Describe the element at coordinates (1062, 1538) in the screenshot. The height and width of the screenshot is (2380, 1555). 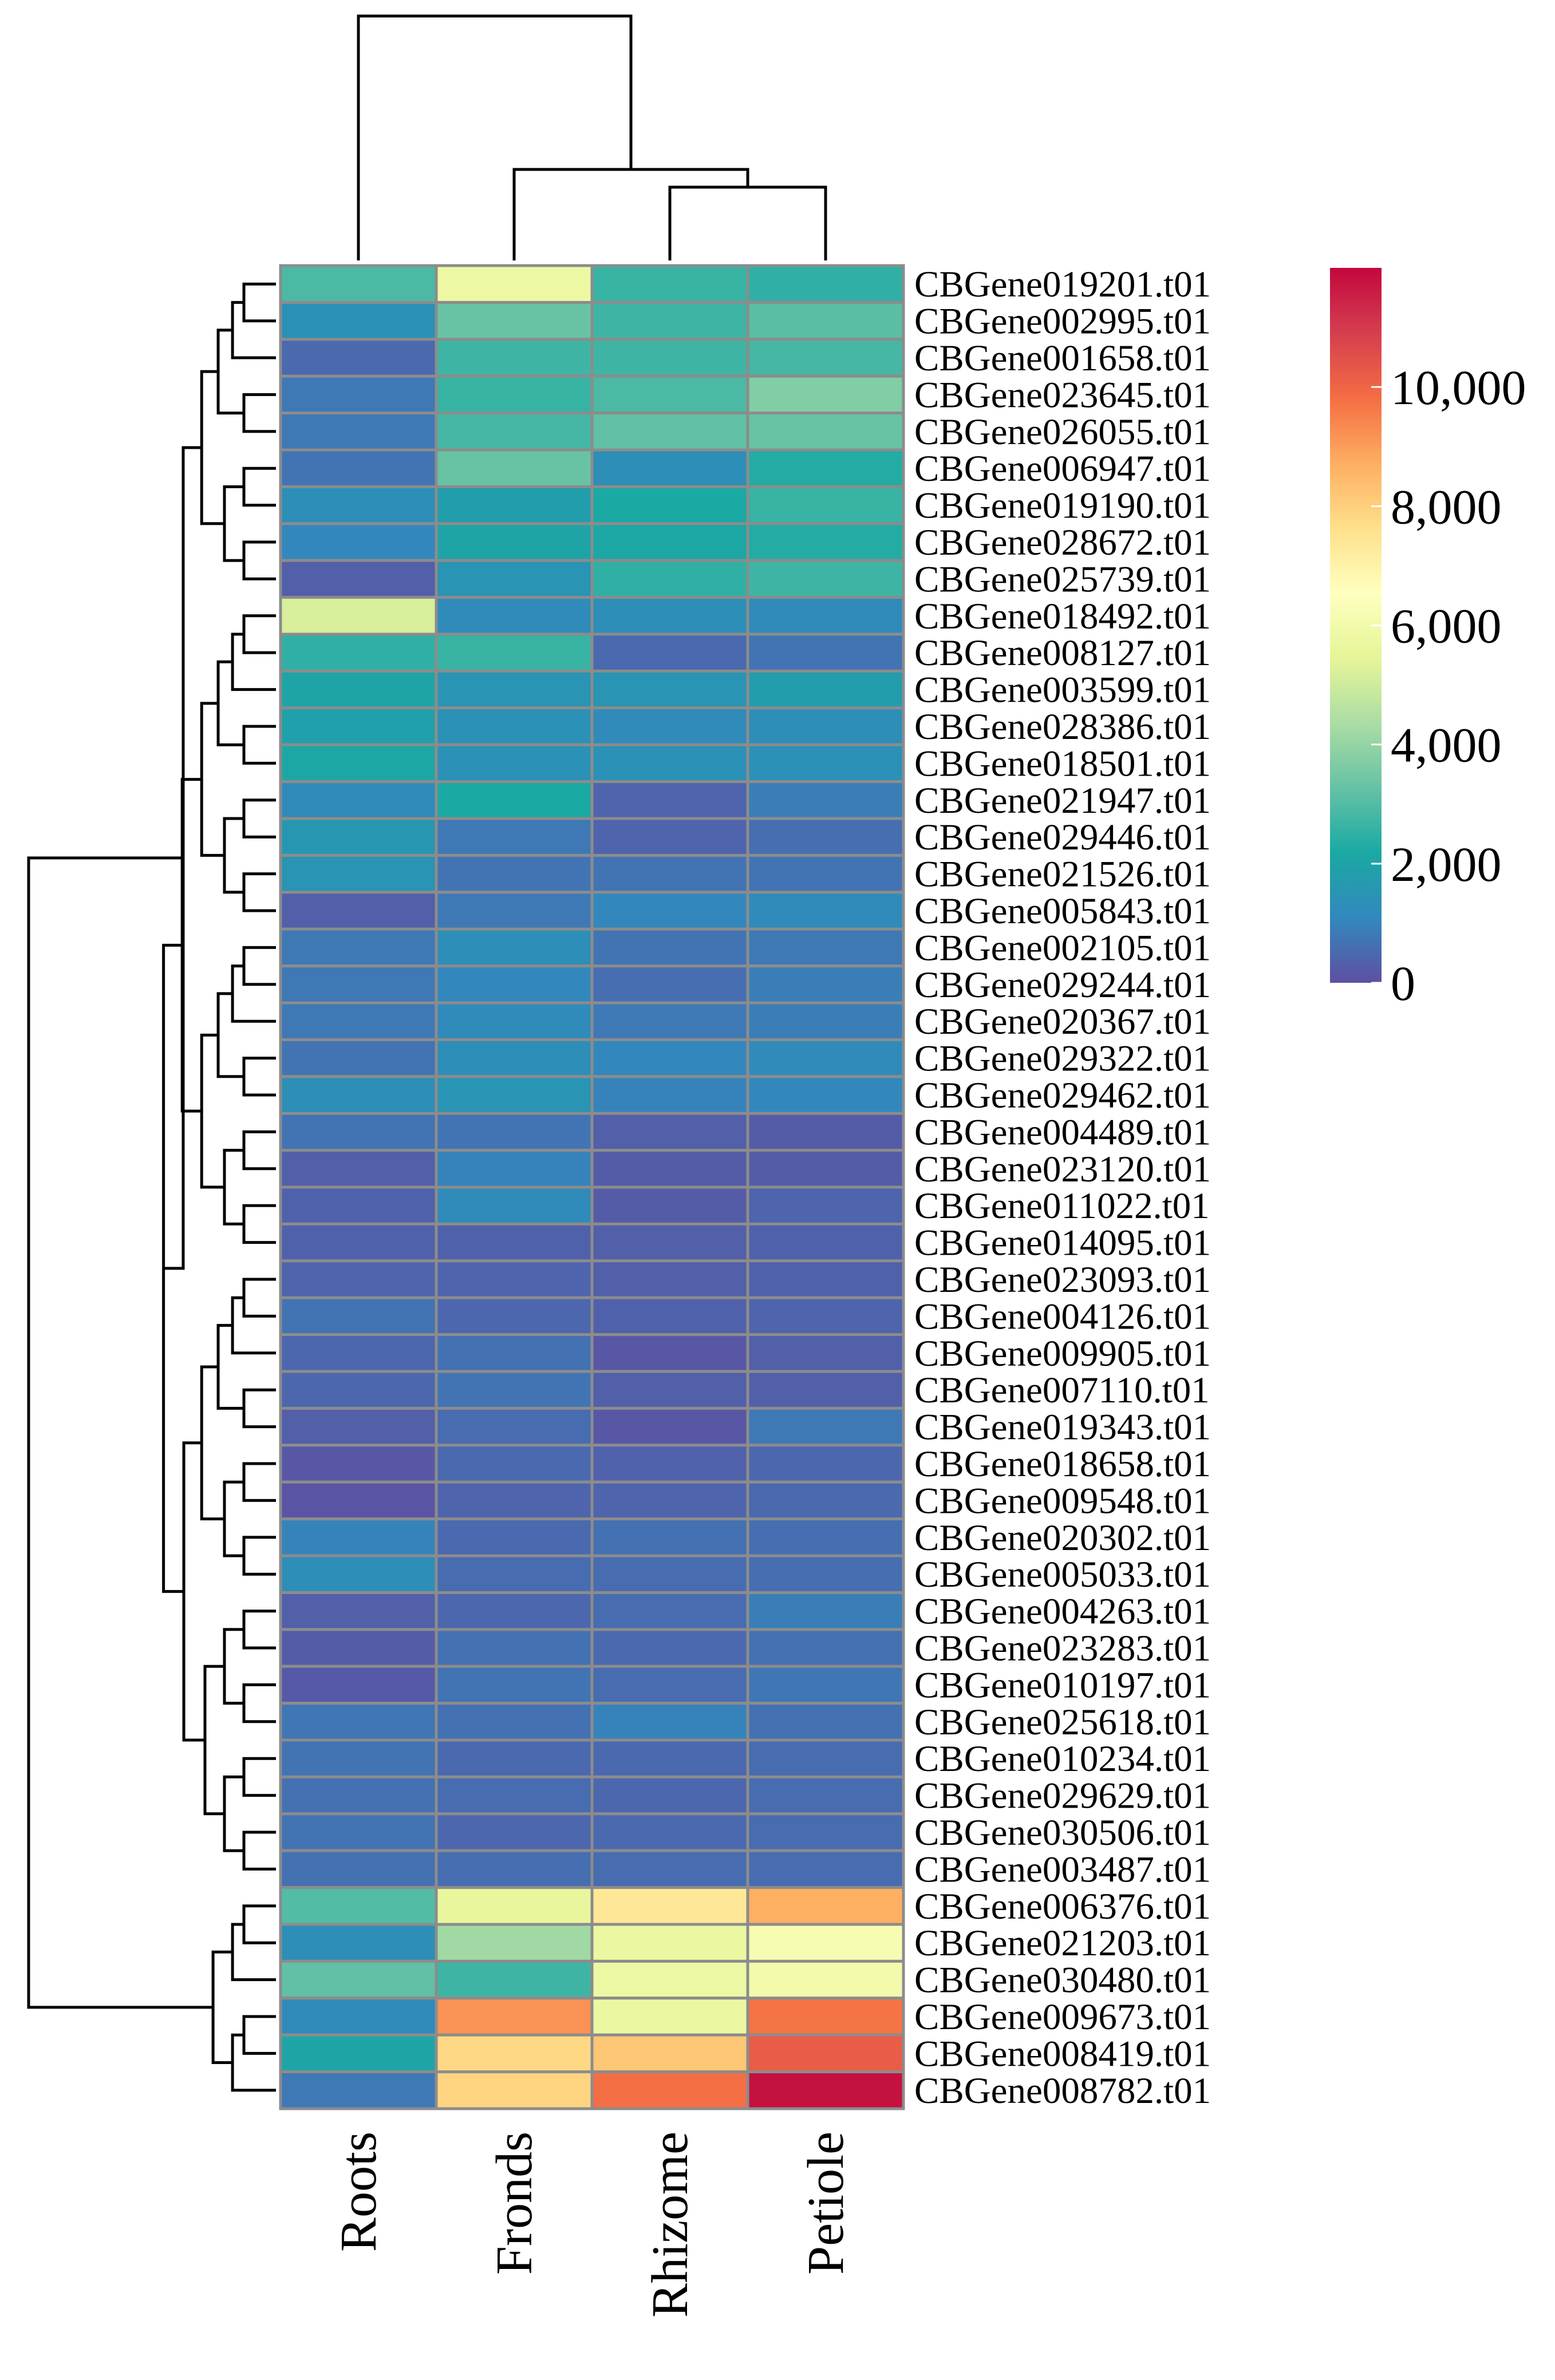
I see `row-label: CBGene020302.t01` at that location.